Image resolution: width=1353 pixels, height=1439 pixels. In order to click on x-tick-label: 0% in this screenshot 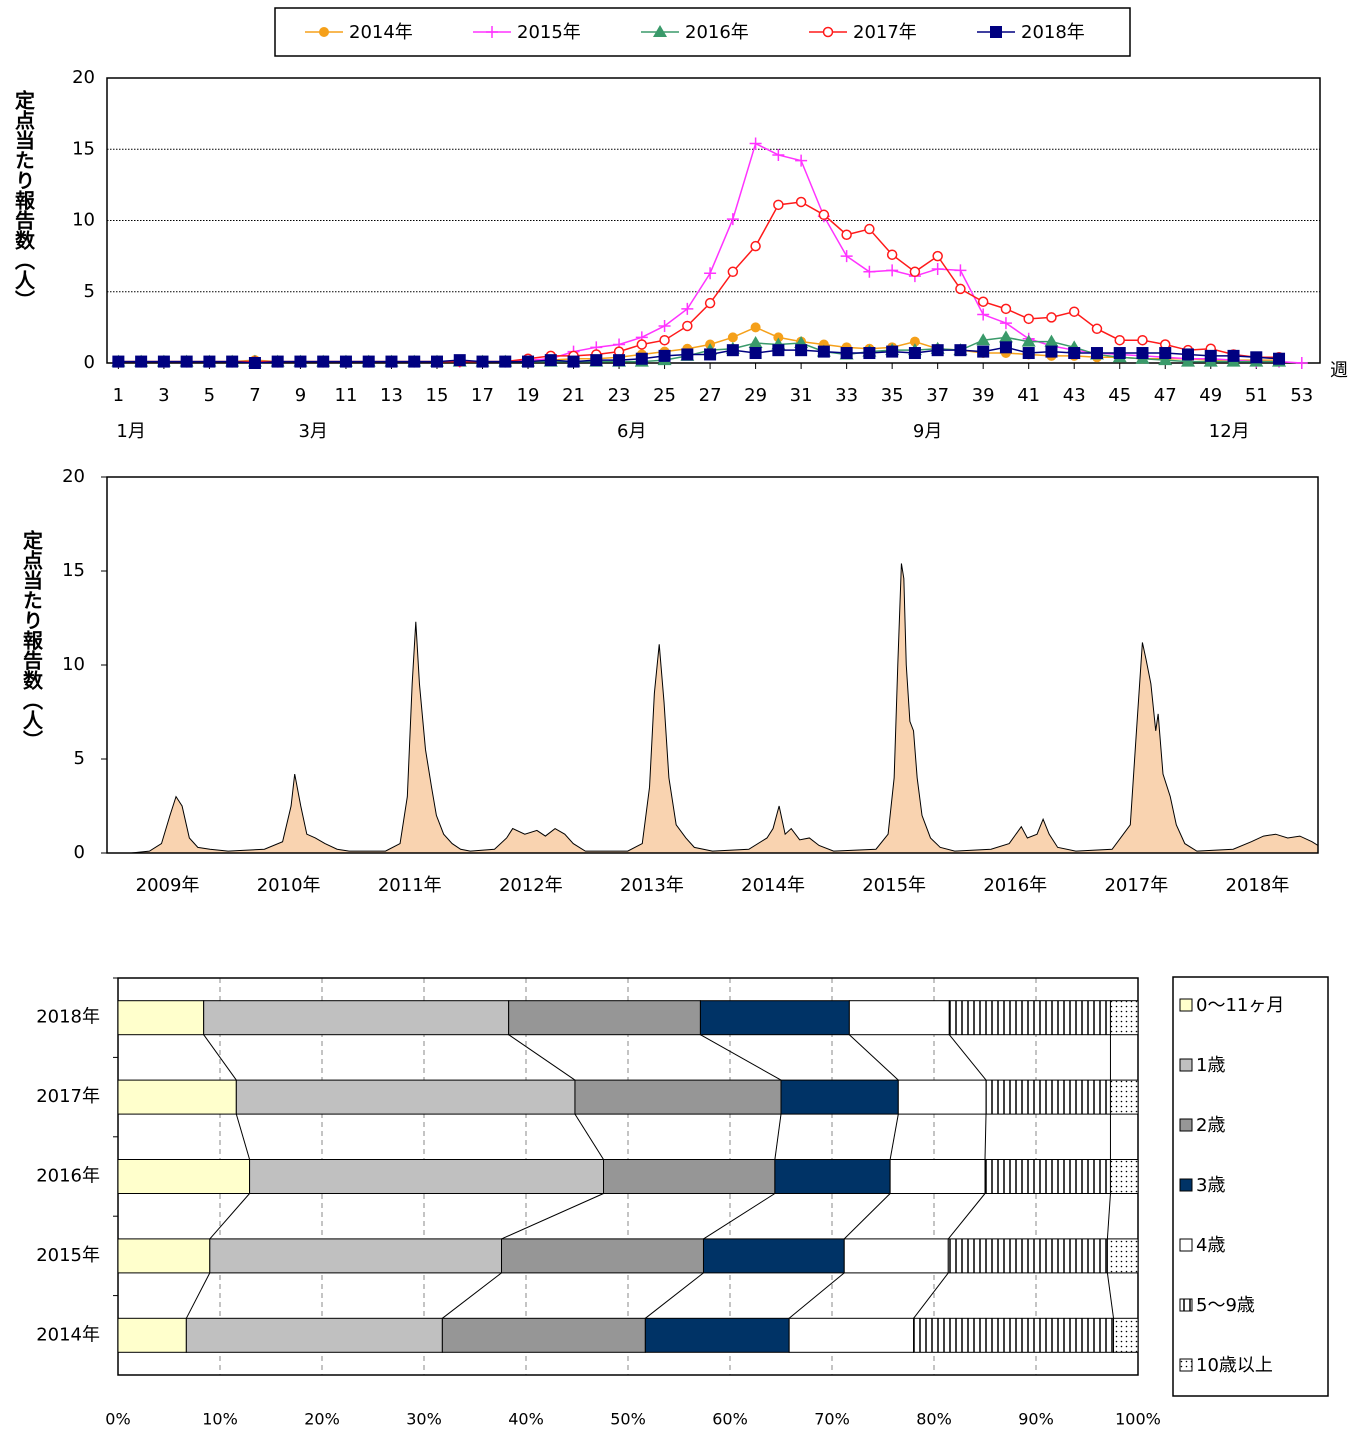, I will do `click(117, 1419)`.